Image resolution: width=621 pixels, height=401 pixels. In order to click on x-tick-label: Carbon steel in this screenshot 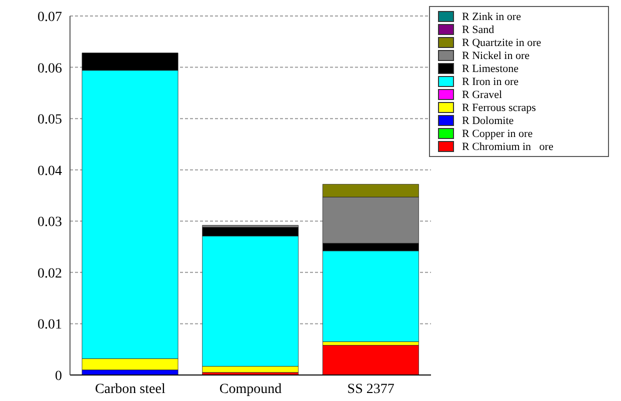, I will do `click(130, 389)`.